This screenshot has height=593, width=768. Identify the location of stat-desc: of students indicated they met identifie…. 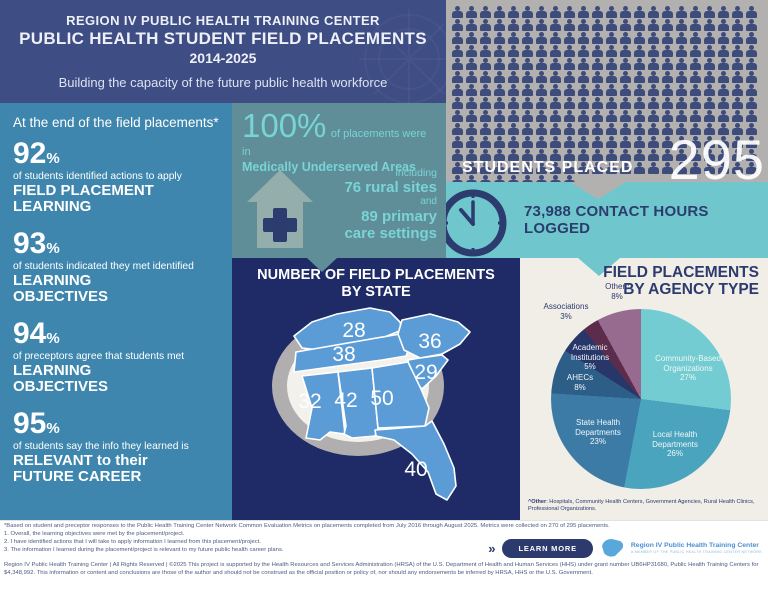
(103, 266).